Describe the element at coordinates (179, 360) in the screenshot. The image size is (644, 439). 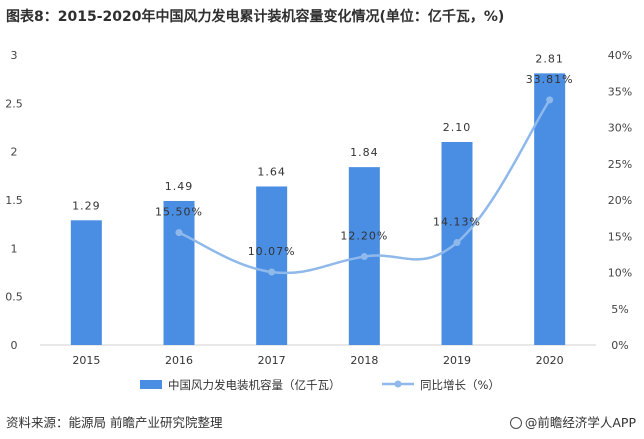
I see `x-tick-label: 2016` at that location.